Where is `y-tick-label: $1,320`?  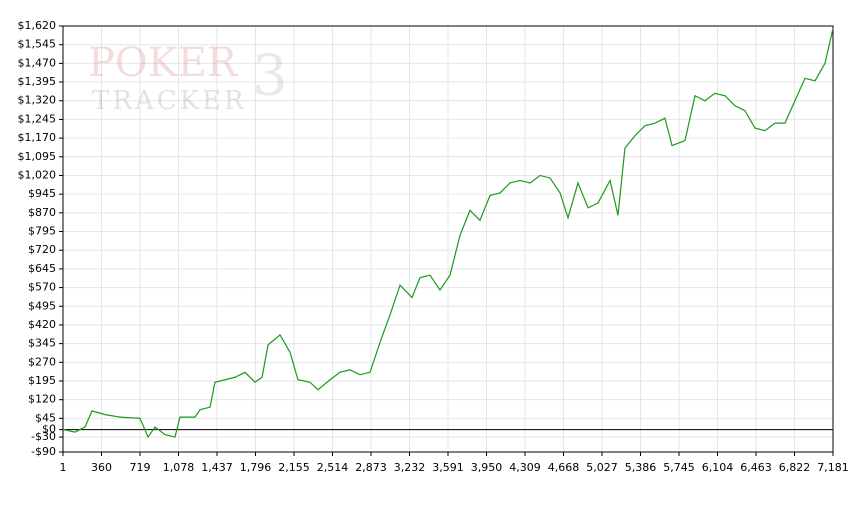
y-tick-label: $1,320 is located at coordinates (37, 100).